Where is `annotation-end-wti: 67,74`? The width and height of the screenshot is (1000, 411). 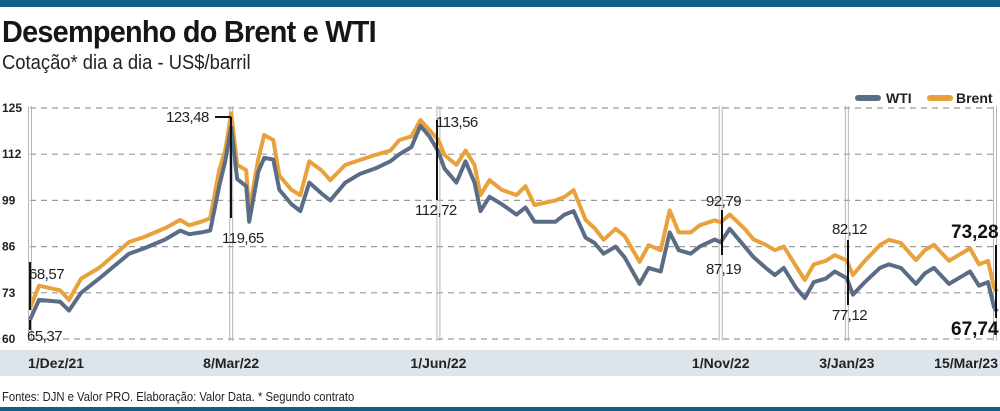
annotation-end-wti: 67,74 is located at coordinates (975, 329).